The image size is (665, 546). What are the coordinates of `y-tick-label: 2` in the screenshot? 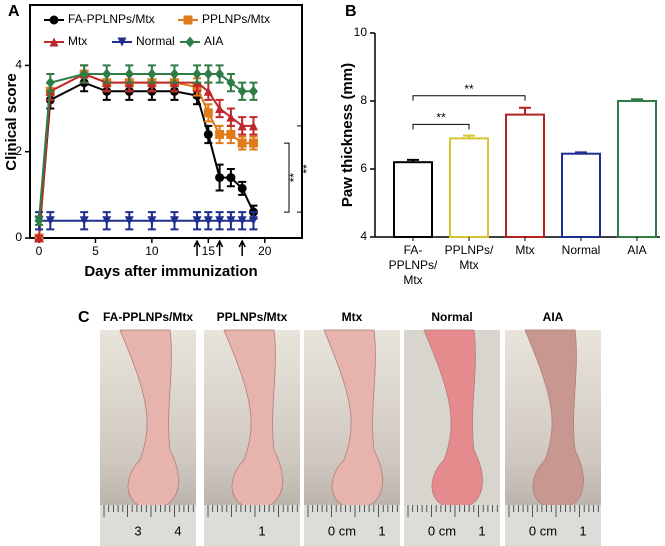 It's located at (18, 151).